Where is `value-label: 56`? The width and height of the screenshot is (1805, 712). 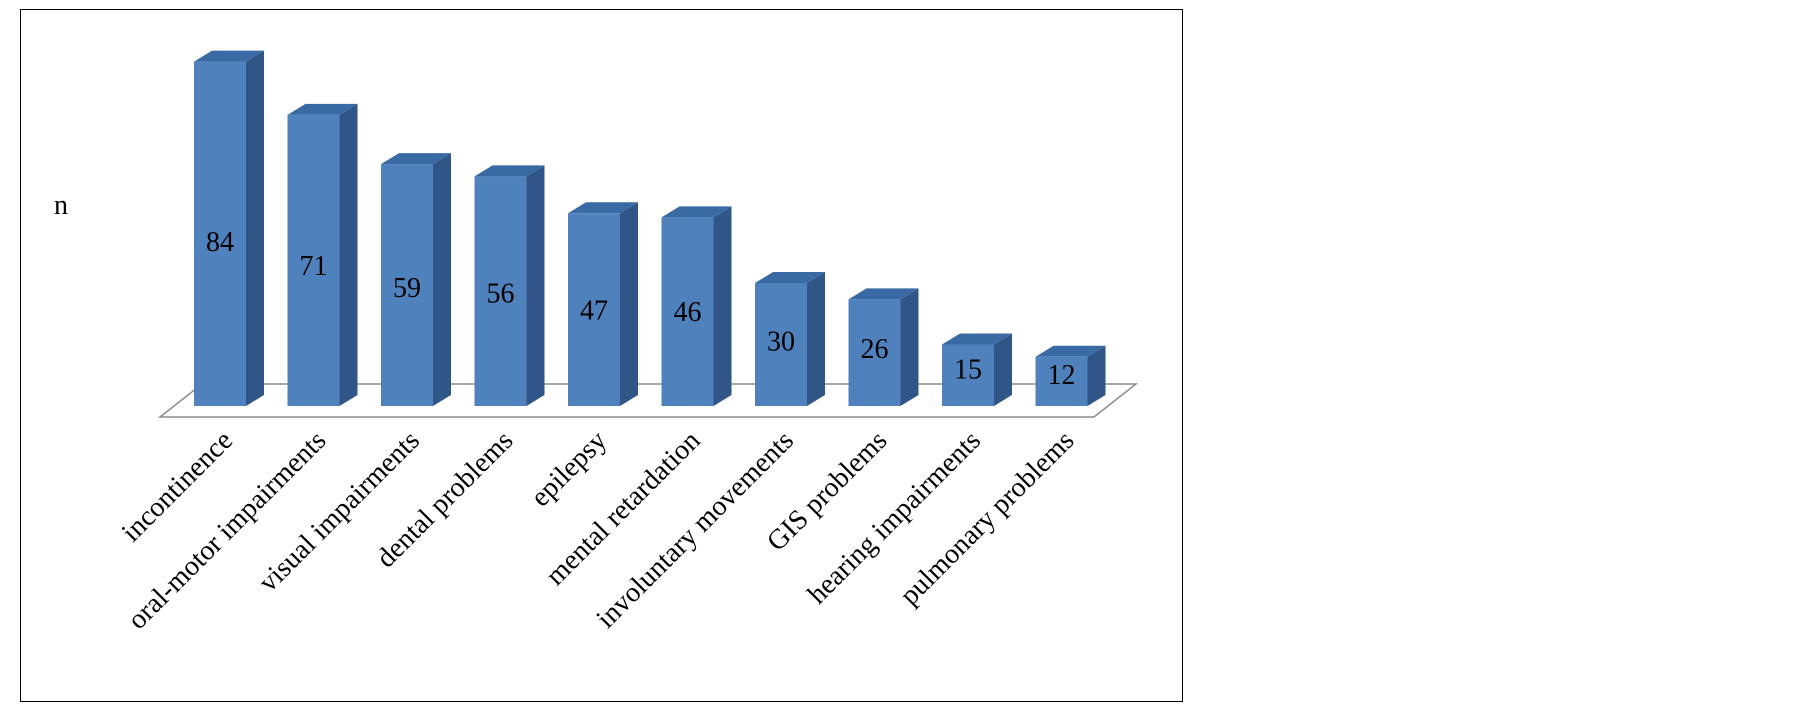 value-label: 56 is located at coordinates (501, 294).